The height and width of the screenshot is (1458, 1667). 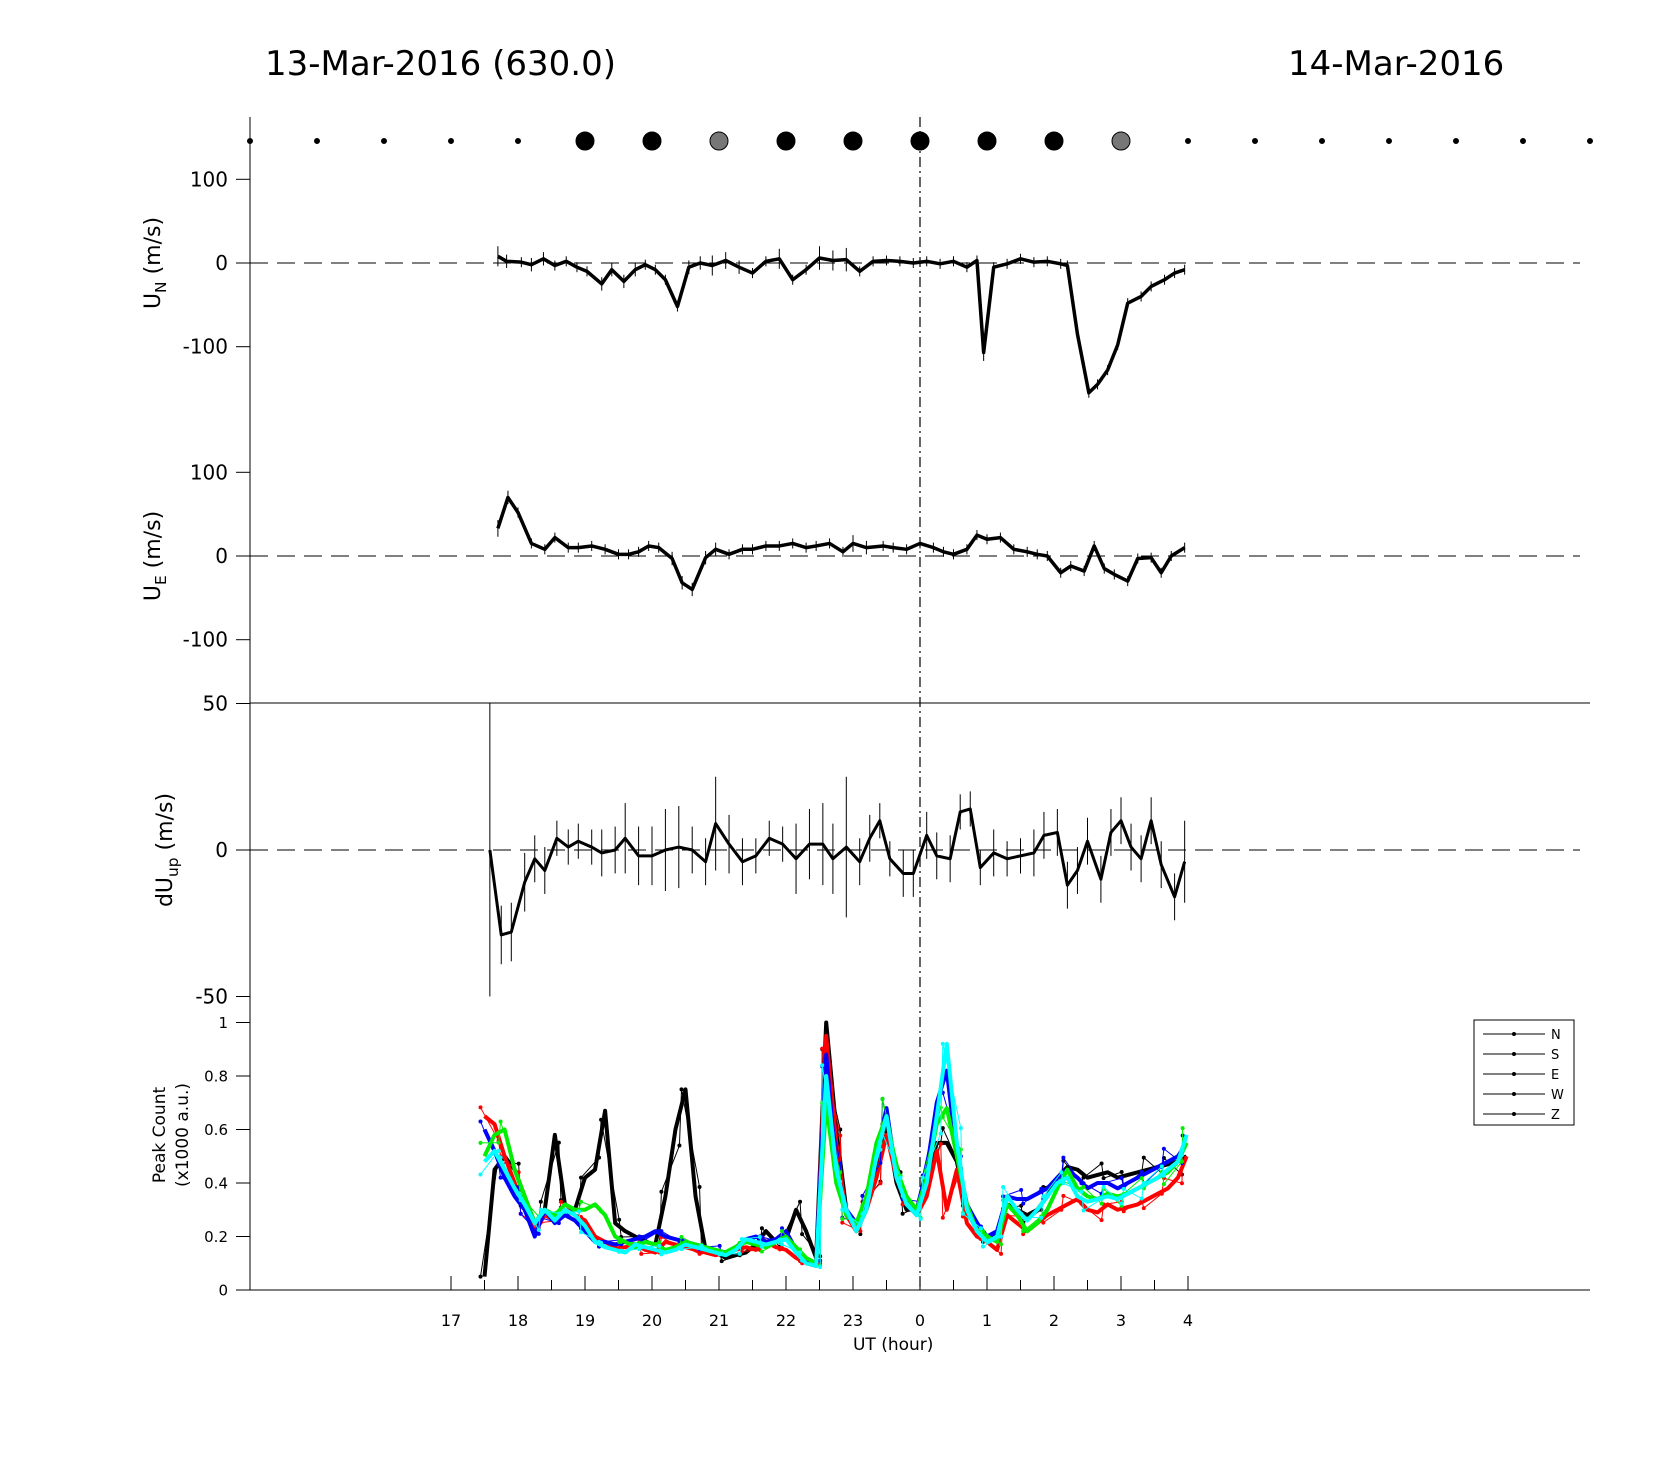 What do you see at coordinates (987, 1320) in the screenshot?
I see `x-tick-label: 1` at bounding box center [987, 1320].